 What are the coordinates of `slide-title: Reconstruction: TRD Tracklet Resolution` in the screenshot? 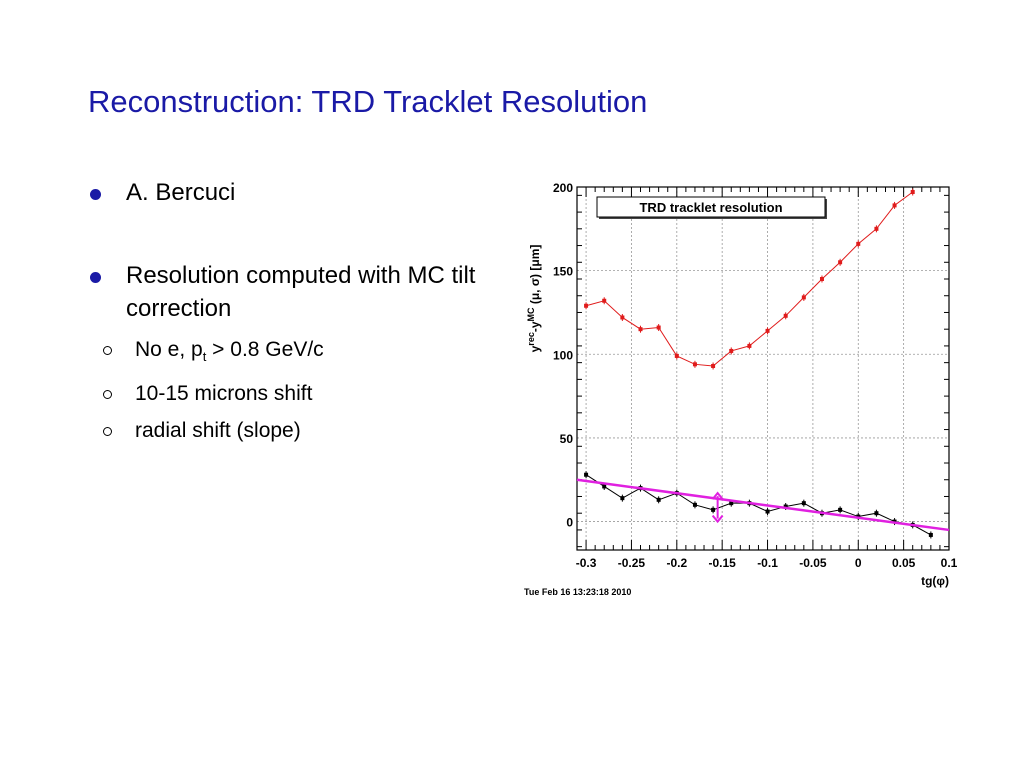 It's located at (368, 101).